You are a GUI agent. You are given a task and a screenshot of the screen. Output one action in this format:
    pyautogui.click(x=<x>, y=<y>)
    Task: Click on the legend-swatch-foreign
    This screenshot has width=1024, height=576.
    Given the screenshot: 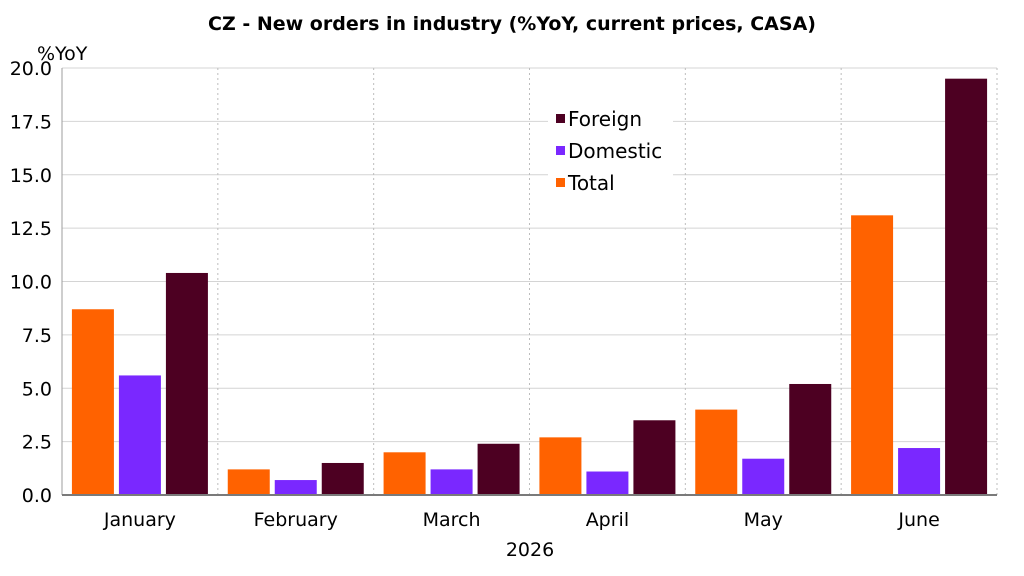 What is the action you would take?
    pyautogui.click(x=560, y=118)
    